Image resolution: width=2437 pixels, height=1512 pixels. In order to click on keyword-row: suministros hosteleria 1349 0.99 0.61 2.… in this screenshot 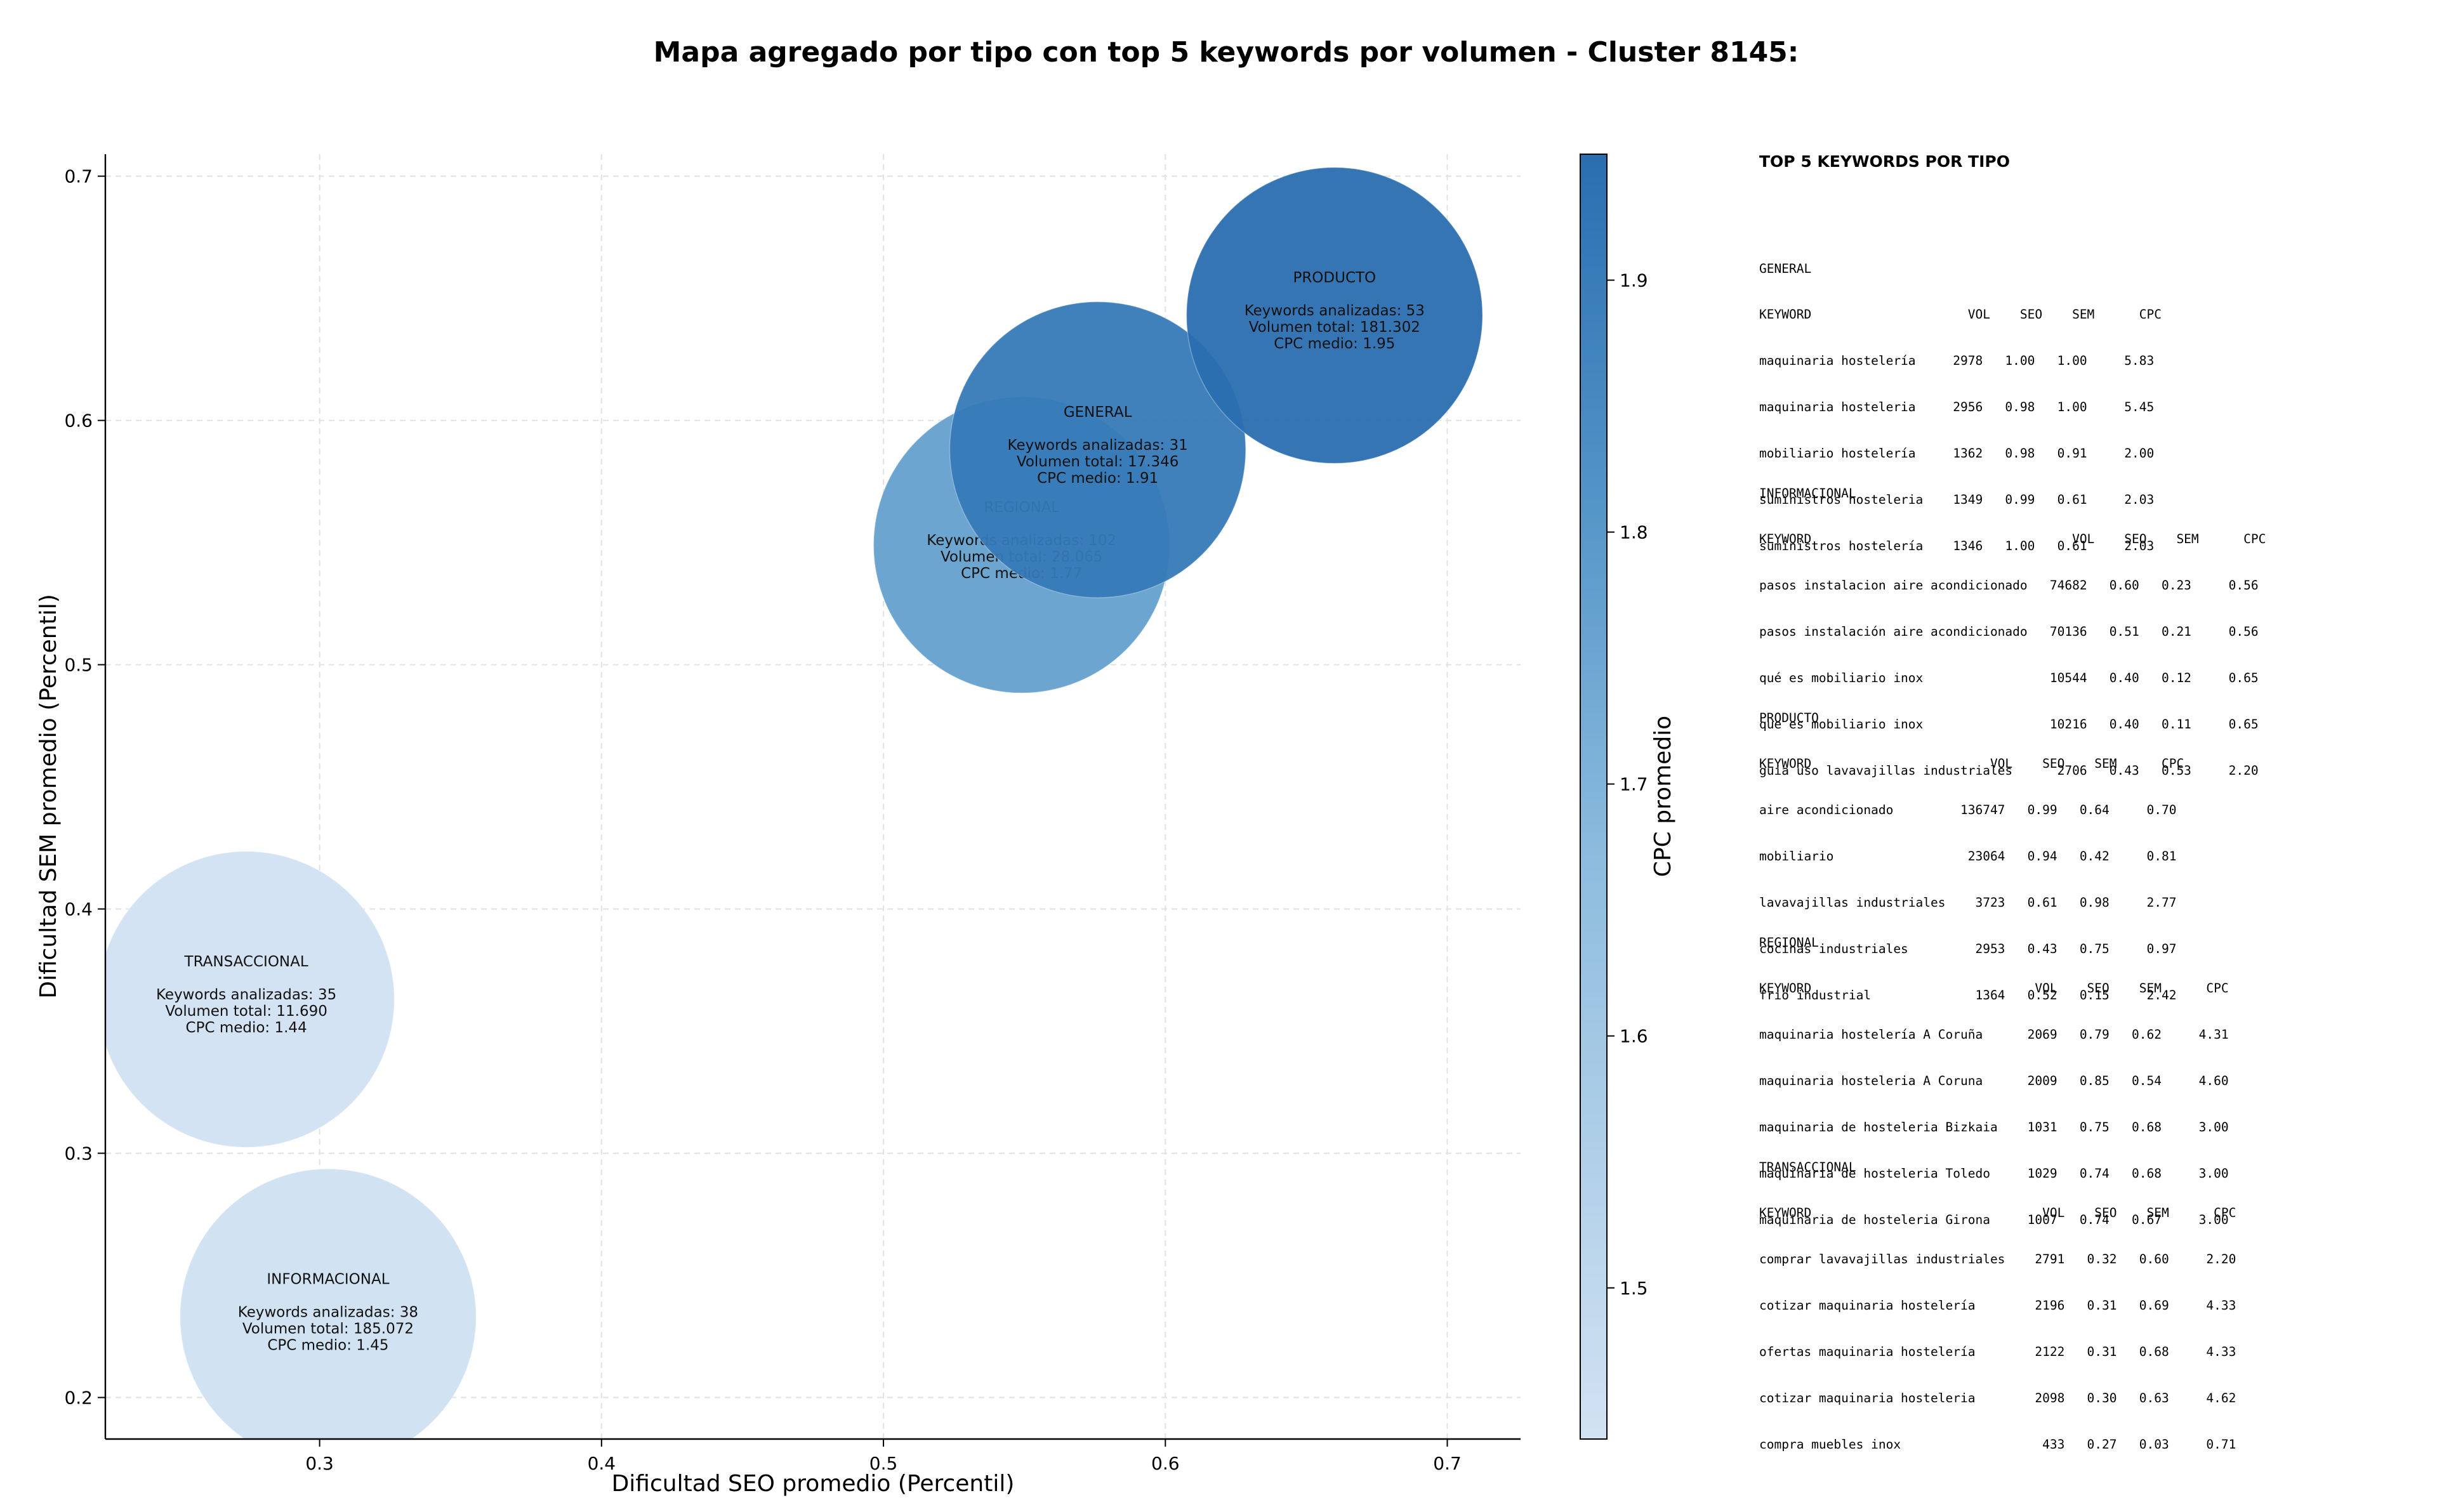, I will do `click(1957, 500)`.